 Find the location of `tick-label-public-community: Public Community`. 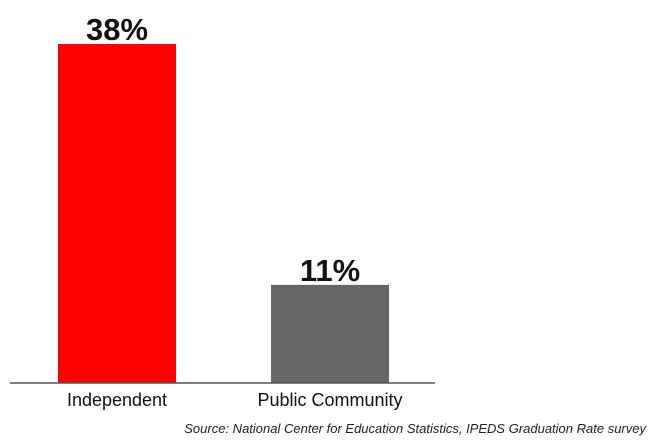

tick-label-public-community: Public Community is located at coordinates (329, 400).